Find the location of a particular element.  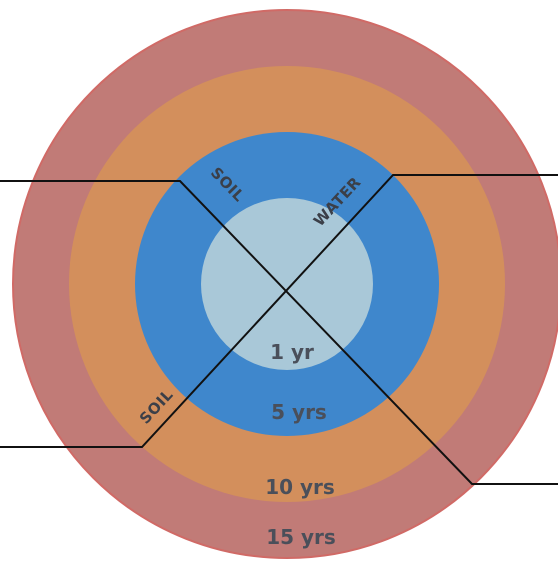

ring-label-15-yrs: 15 yrs is located at coordinates (301, 537).